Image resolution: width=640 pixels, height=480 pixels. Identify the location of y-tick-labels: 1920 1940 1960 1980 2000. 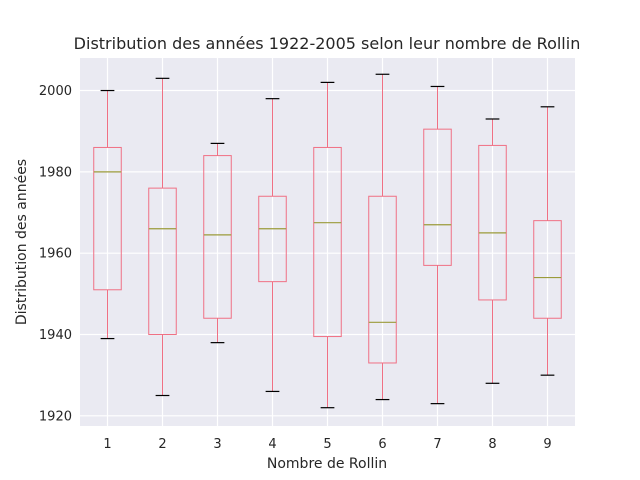
(55, 254).